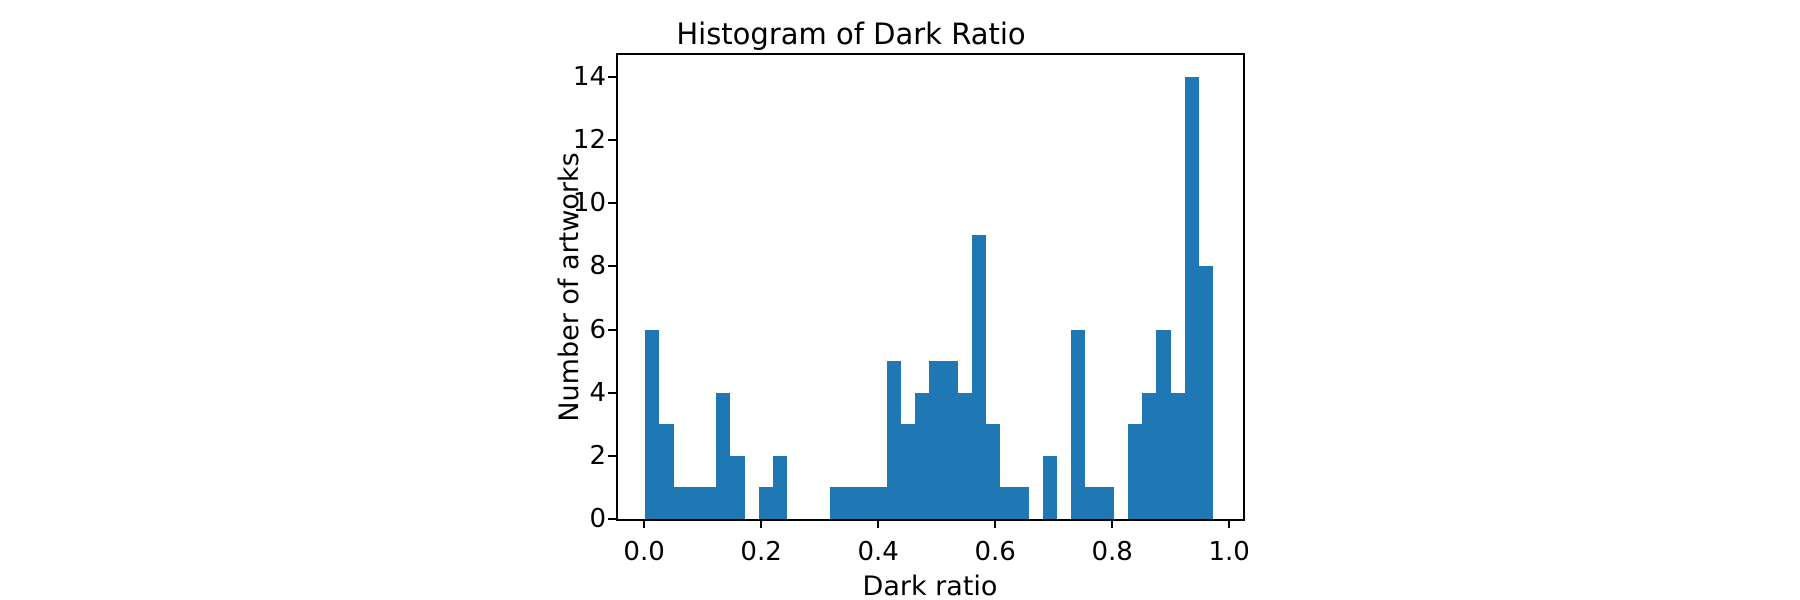 This screenshot has height=600, width=1800. What do you see at coordinates (597, 519) in the screenshot?
I see `y-tick-label: 0` at bounding box center [597, 519].